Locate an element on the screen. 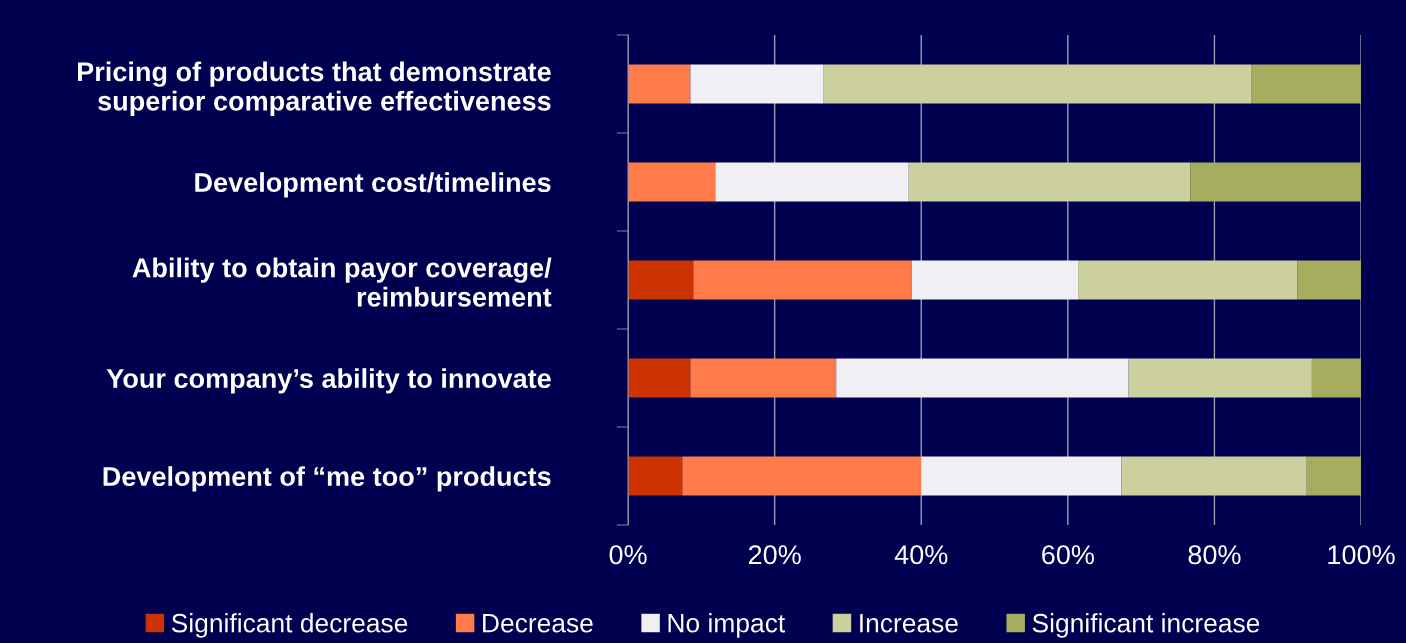 The width and height of the screenshot is (1406, 643). y-tick-label: Development of “me too” products is located at coordinates (327, 479).